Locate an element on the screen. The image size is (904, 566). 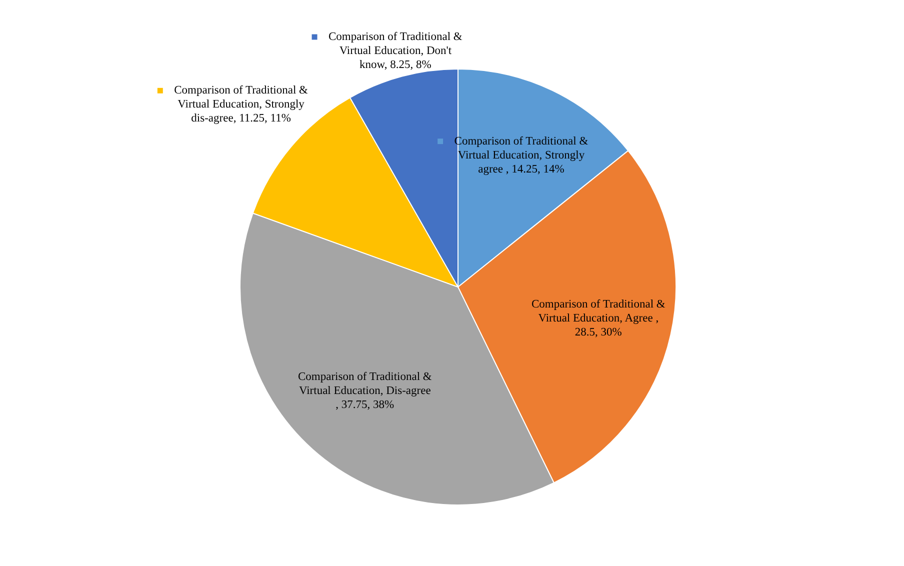
legend-label: Comparison of Traditional & Virtual Education, Don't know, 8.25, 8% is located at coordinates (395, 50).